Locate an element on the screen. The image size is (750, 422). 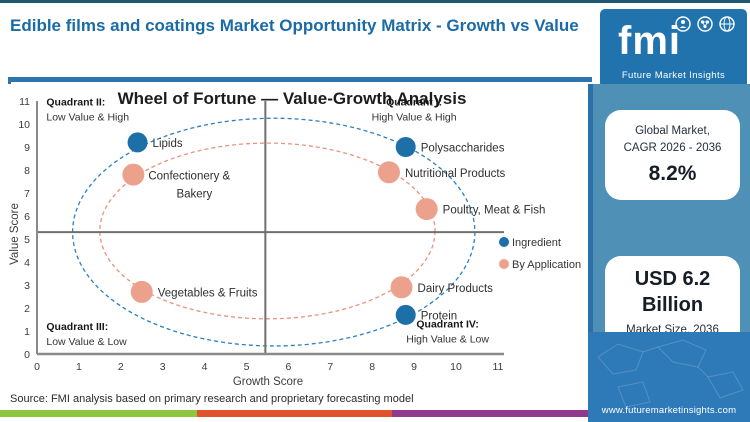
fmi-logo: fmi Future Market Insights is located at coordinates (673, 48).